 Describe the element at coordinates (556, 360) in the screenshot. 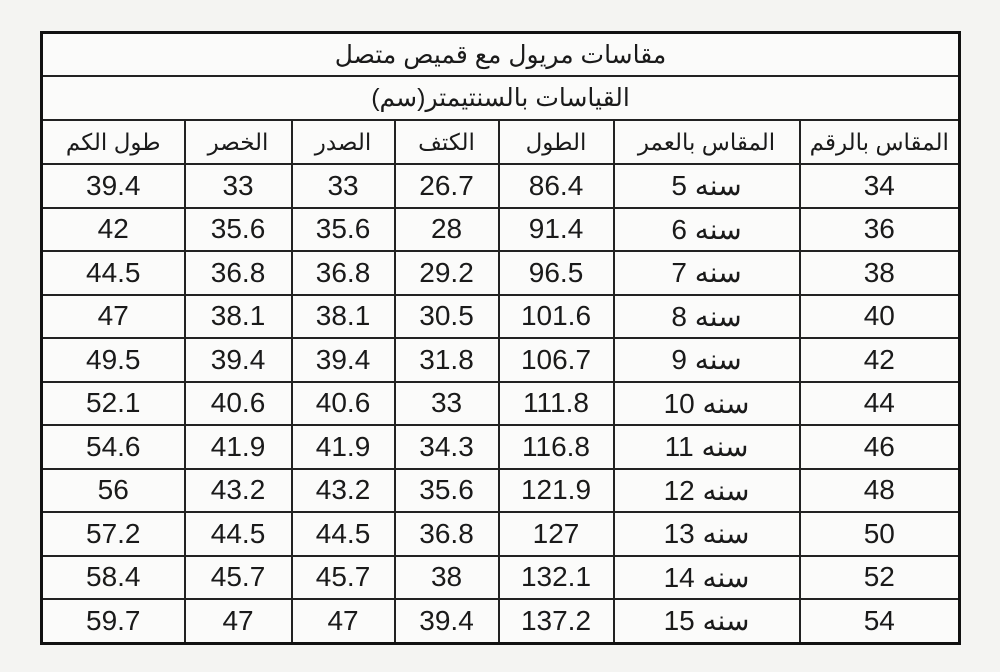

I see `table-cell: 106.7` at that location.